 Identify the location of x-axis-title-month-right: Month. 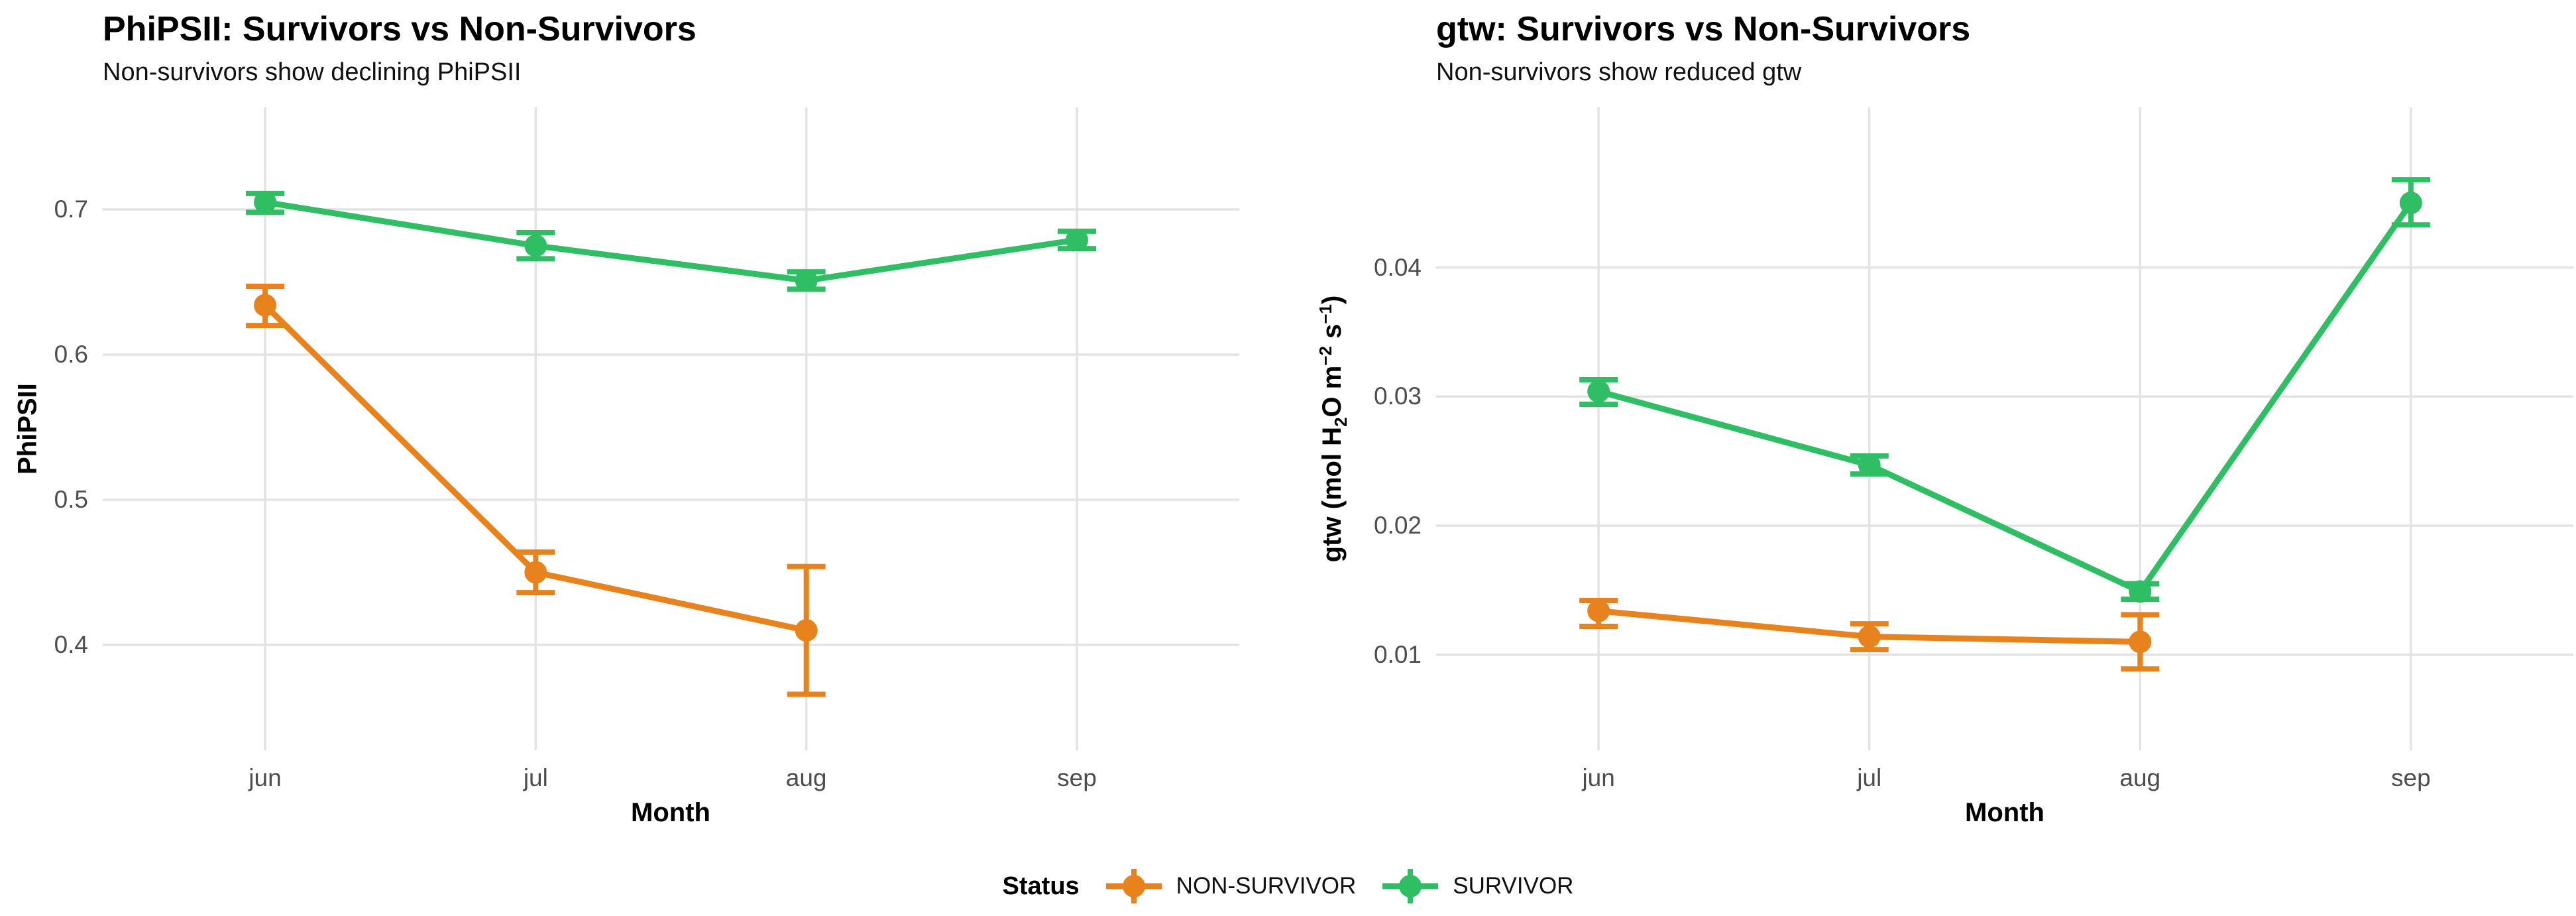
(2005, 813).